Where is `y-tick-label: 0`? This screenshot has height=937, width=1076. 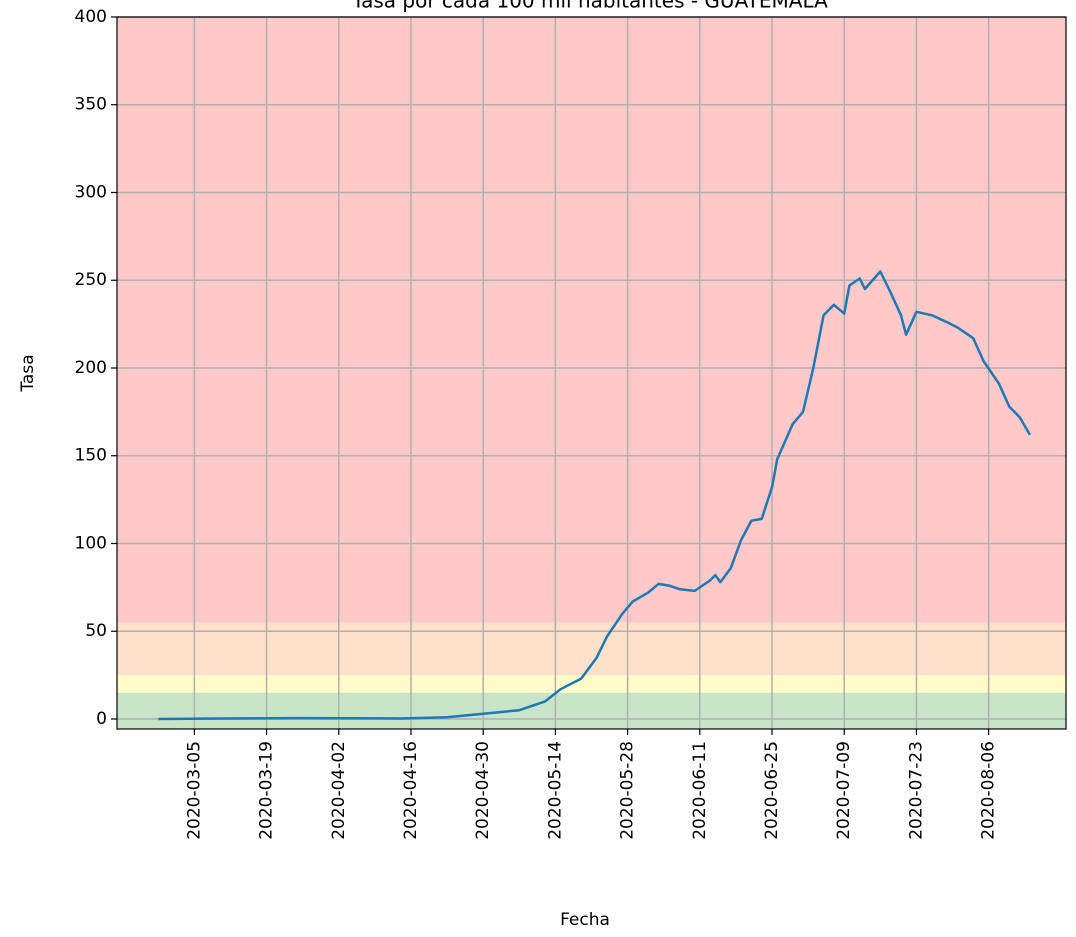 y-tick-label: 0 is located at coordinates (101, 719).